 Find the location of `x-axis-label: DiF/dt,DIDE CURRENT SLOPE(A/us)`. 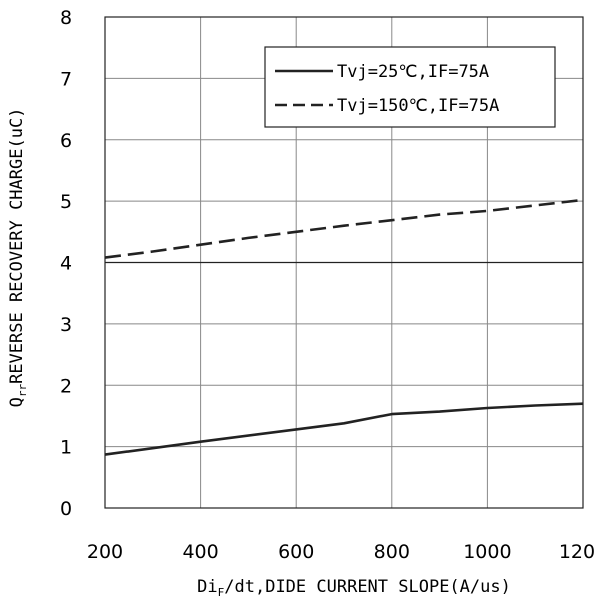

x-axis-label: DiF/dt,DIDE CURRENT SLOPE(A/us) is located at coordinates (354, 588).